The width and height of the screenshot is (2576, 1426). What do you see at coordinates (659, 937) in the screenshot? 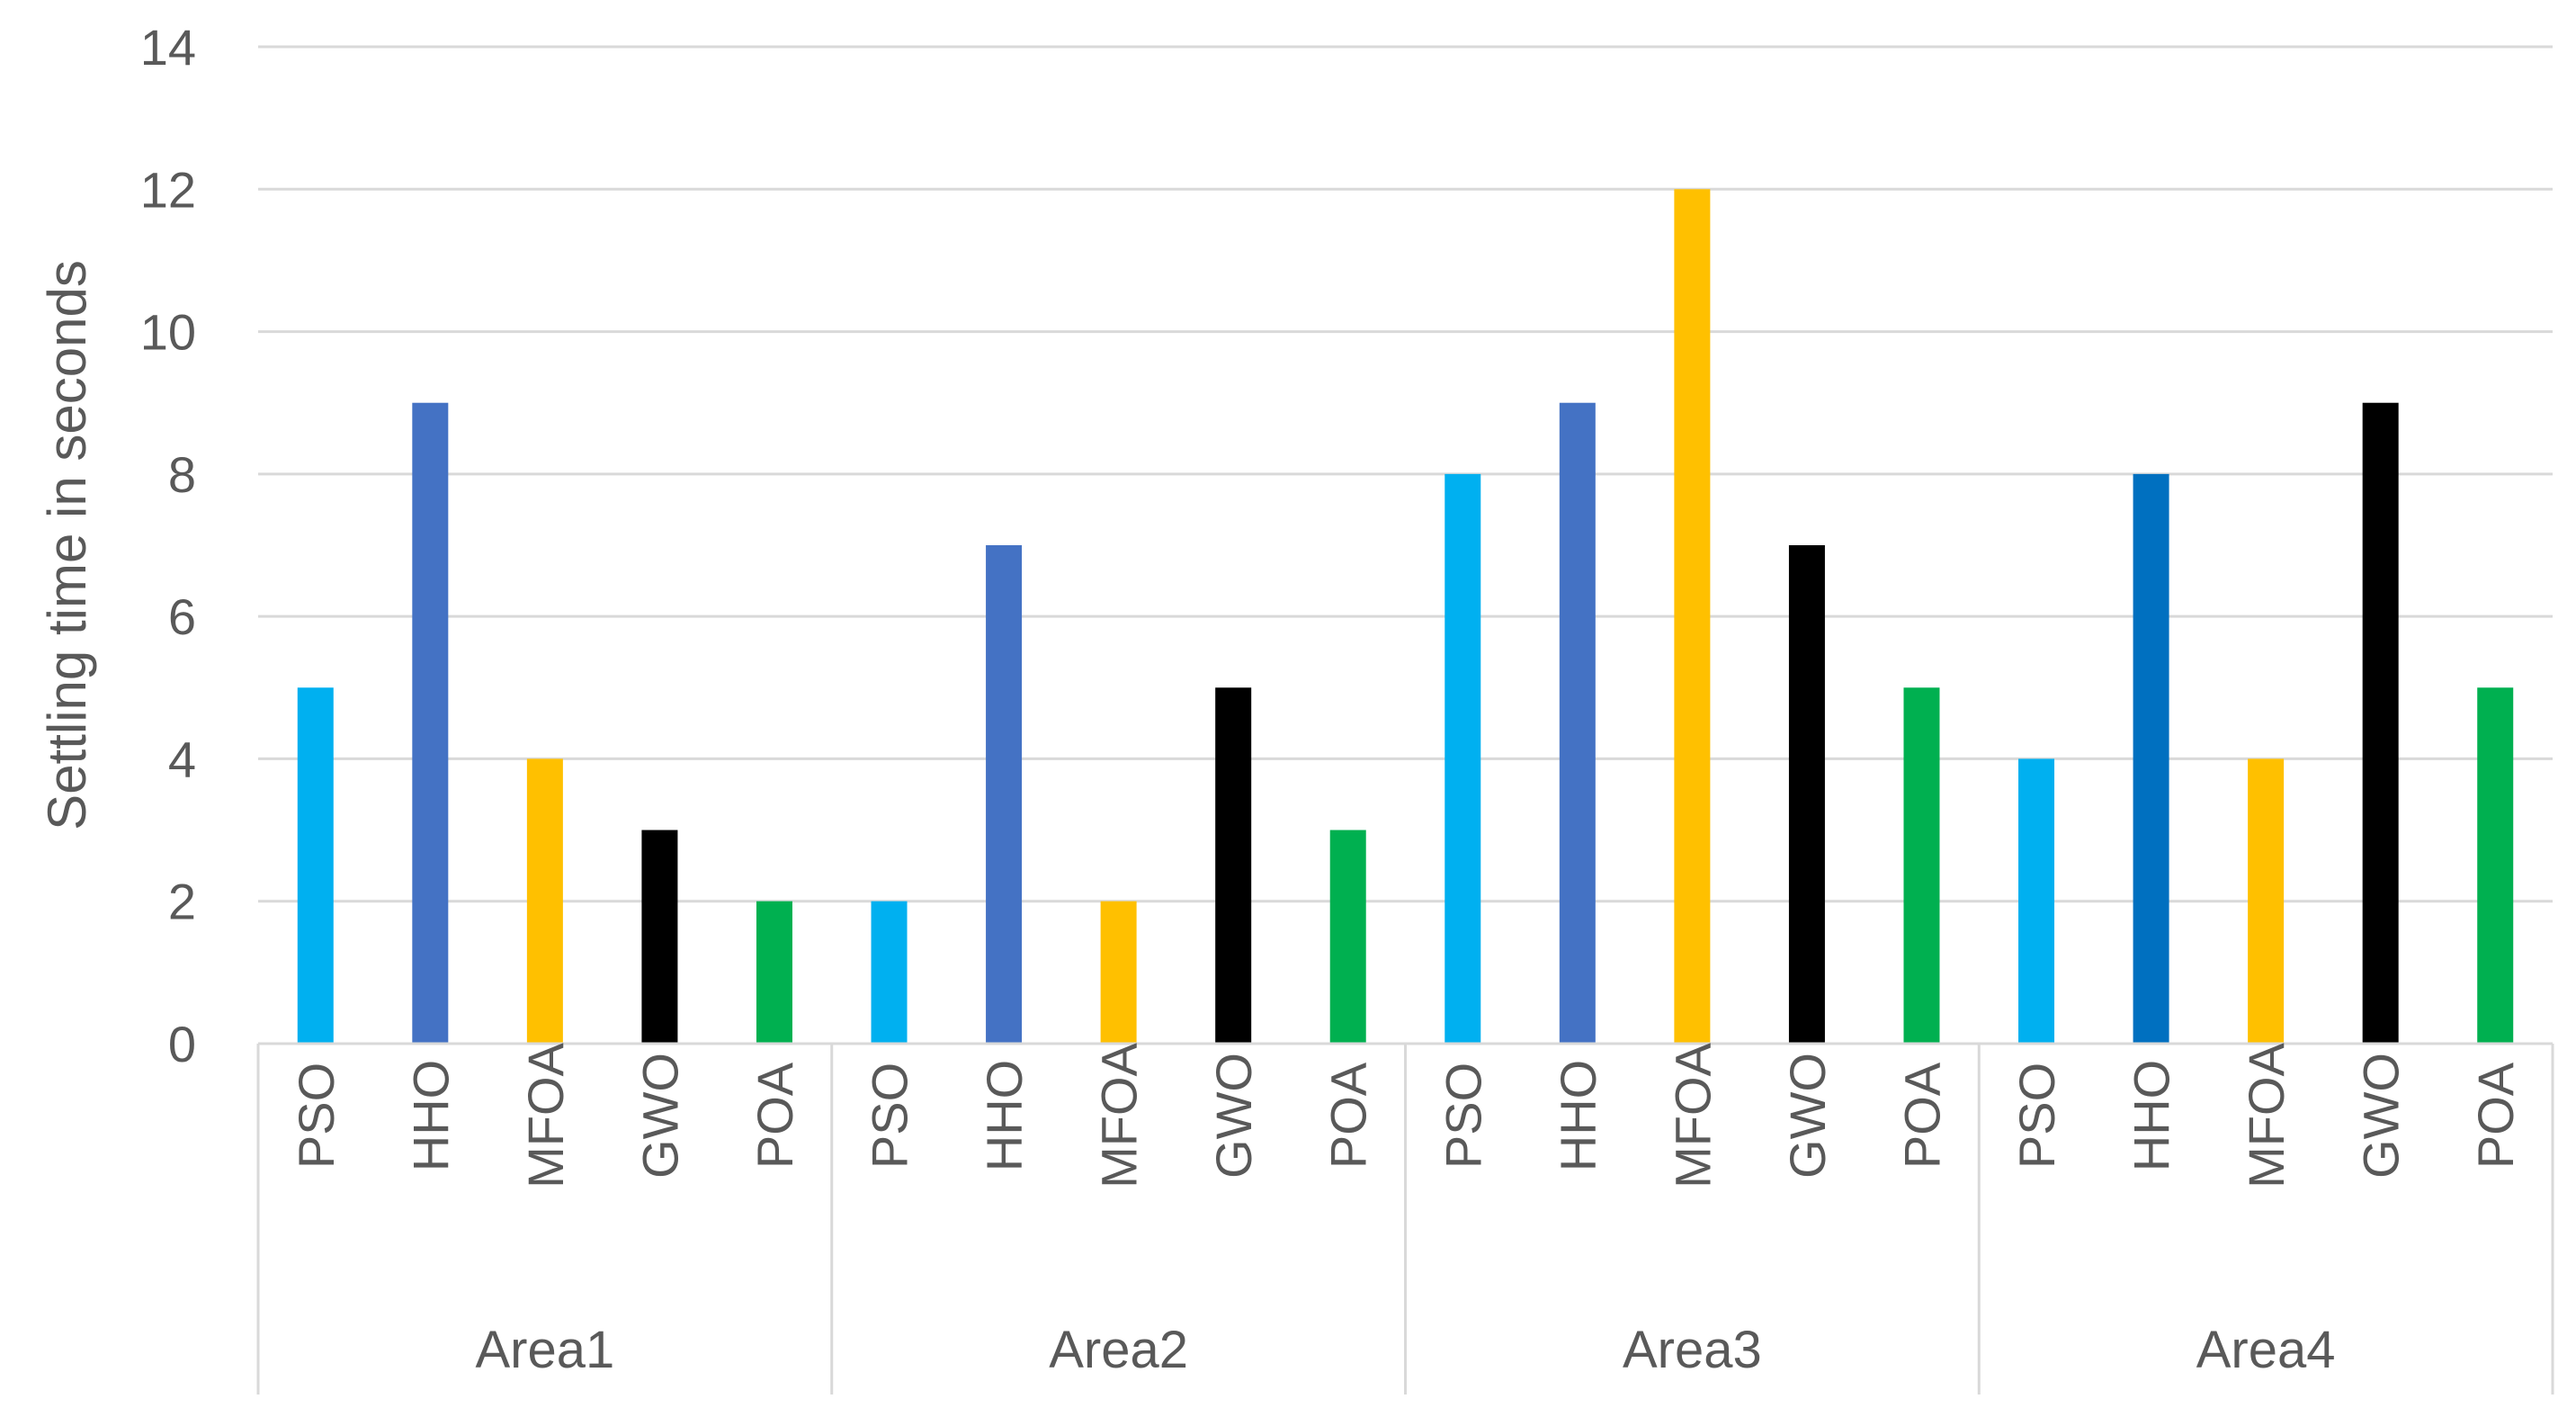
I see `bar-area1-gwo` at bounding box center [659, 937].